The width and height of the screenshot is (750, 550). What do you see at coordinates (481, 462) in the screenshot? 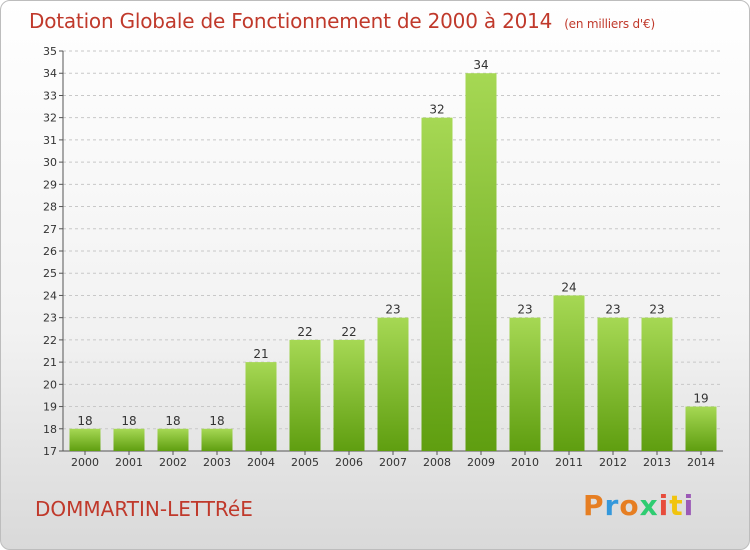
I see `x-tick-label: 2009` at bounding box center [481, 462].